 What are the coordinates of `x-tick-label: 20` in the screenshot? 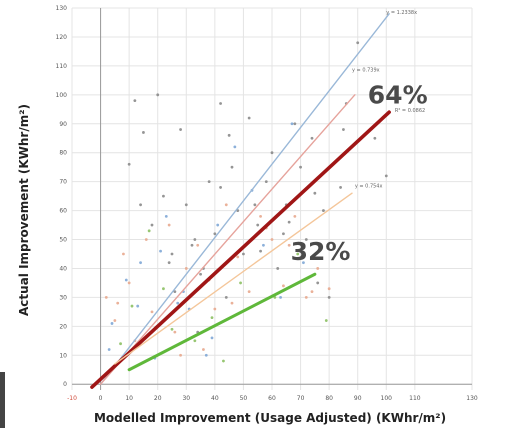 It's located at (158, 398).